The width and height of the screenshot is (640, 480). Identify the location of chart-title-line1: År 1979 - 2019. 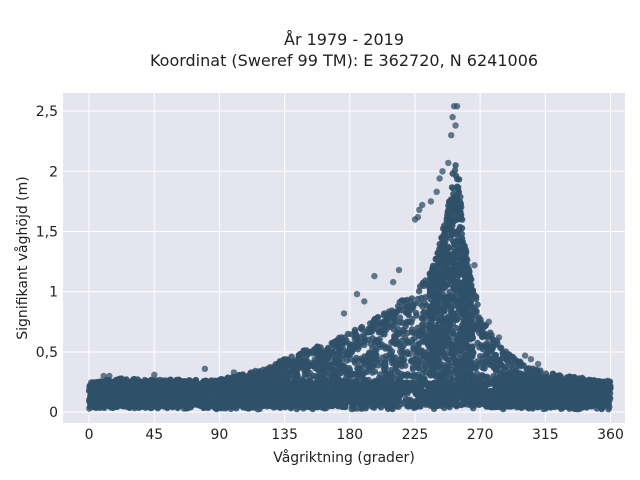
(344, 39).